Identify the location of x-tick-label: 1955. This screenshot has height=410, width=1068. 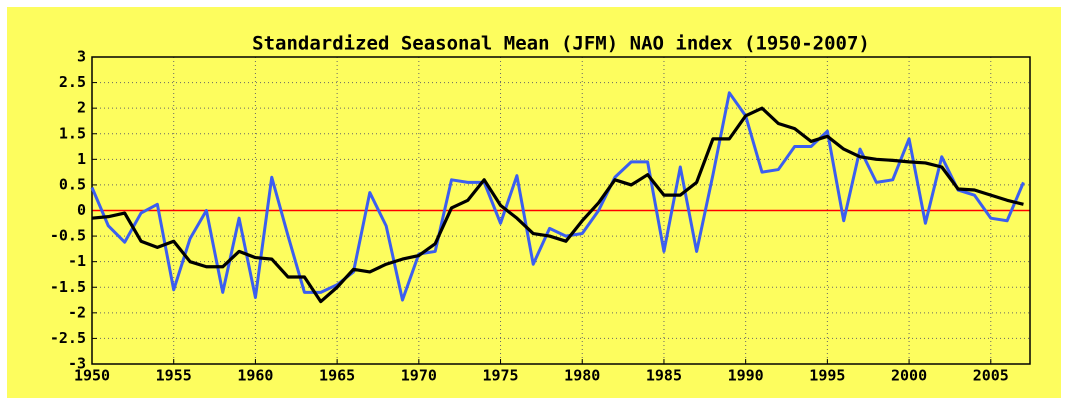
(174, 376).